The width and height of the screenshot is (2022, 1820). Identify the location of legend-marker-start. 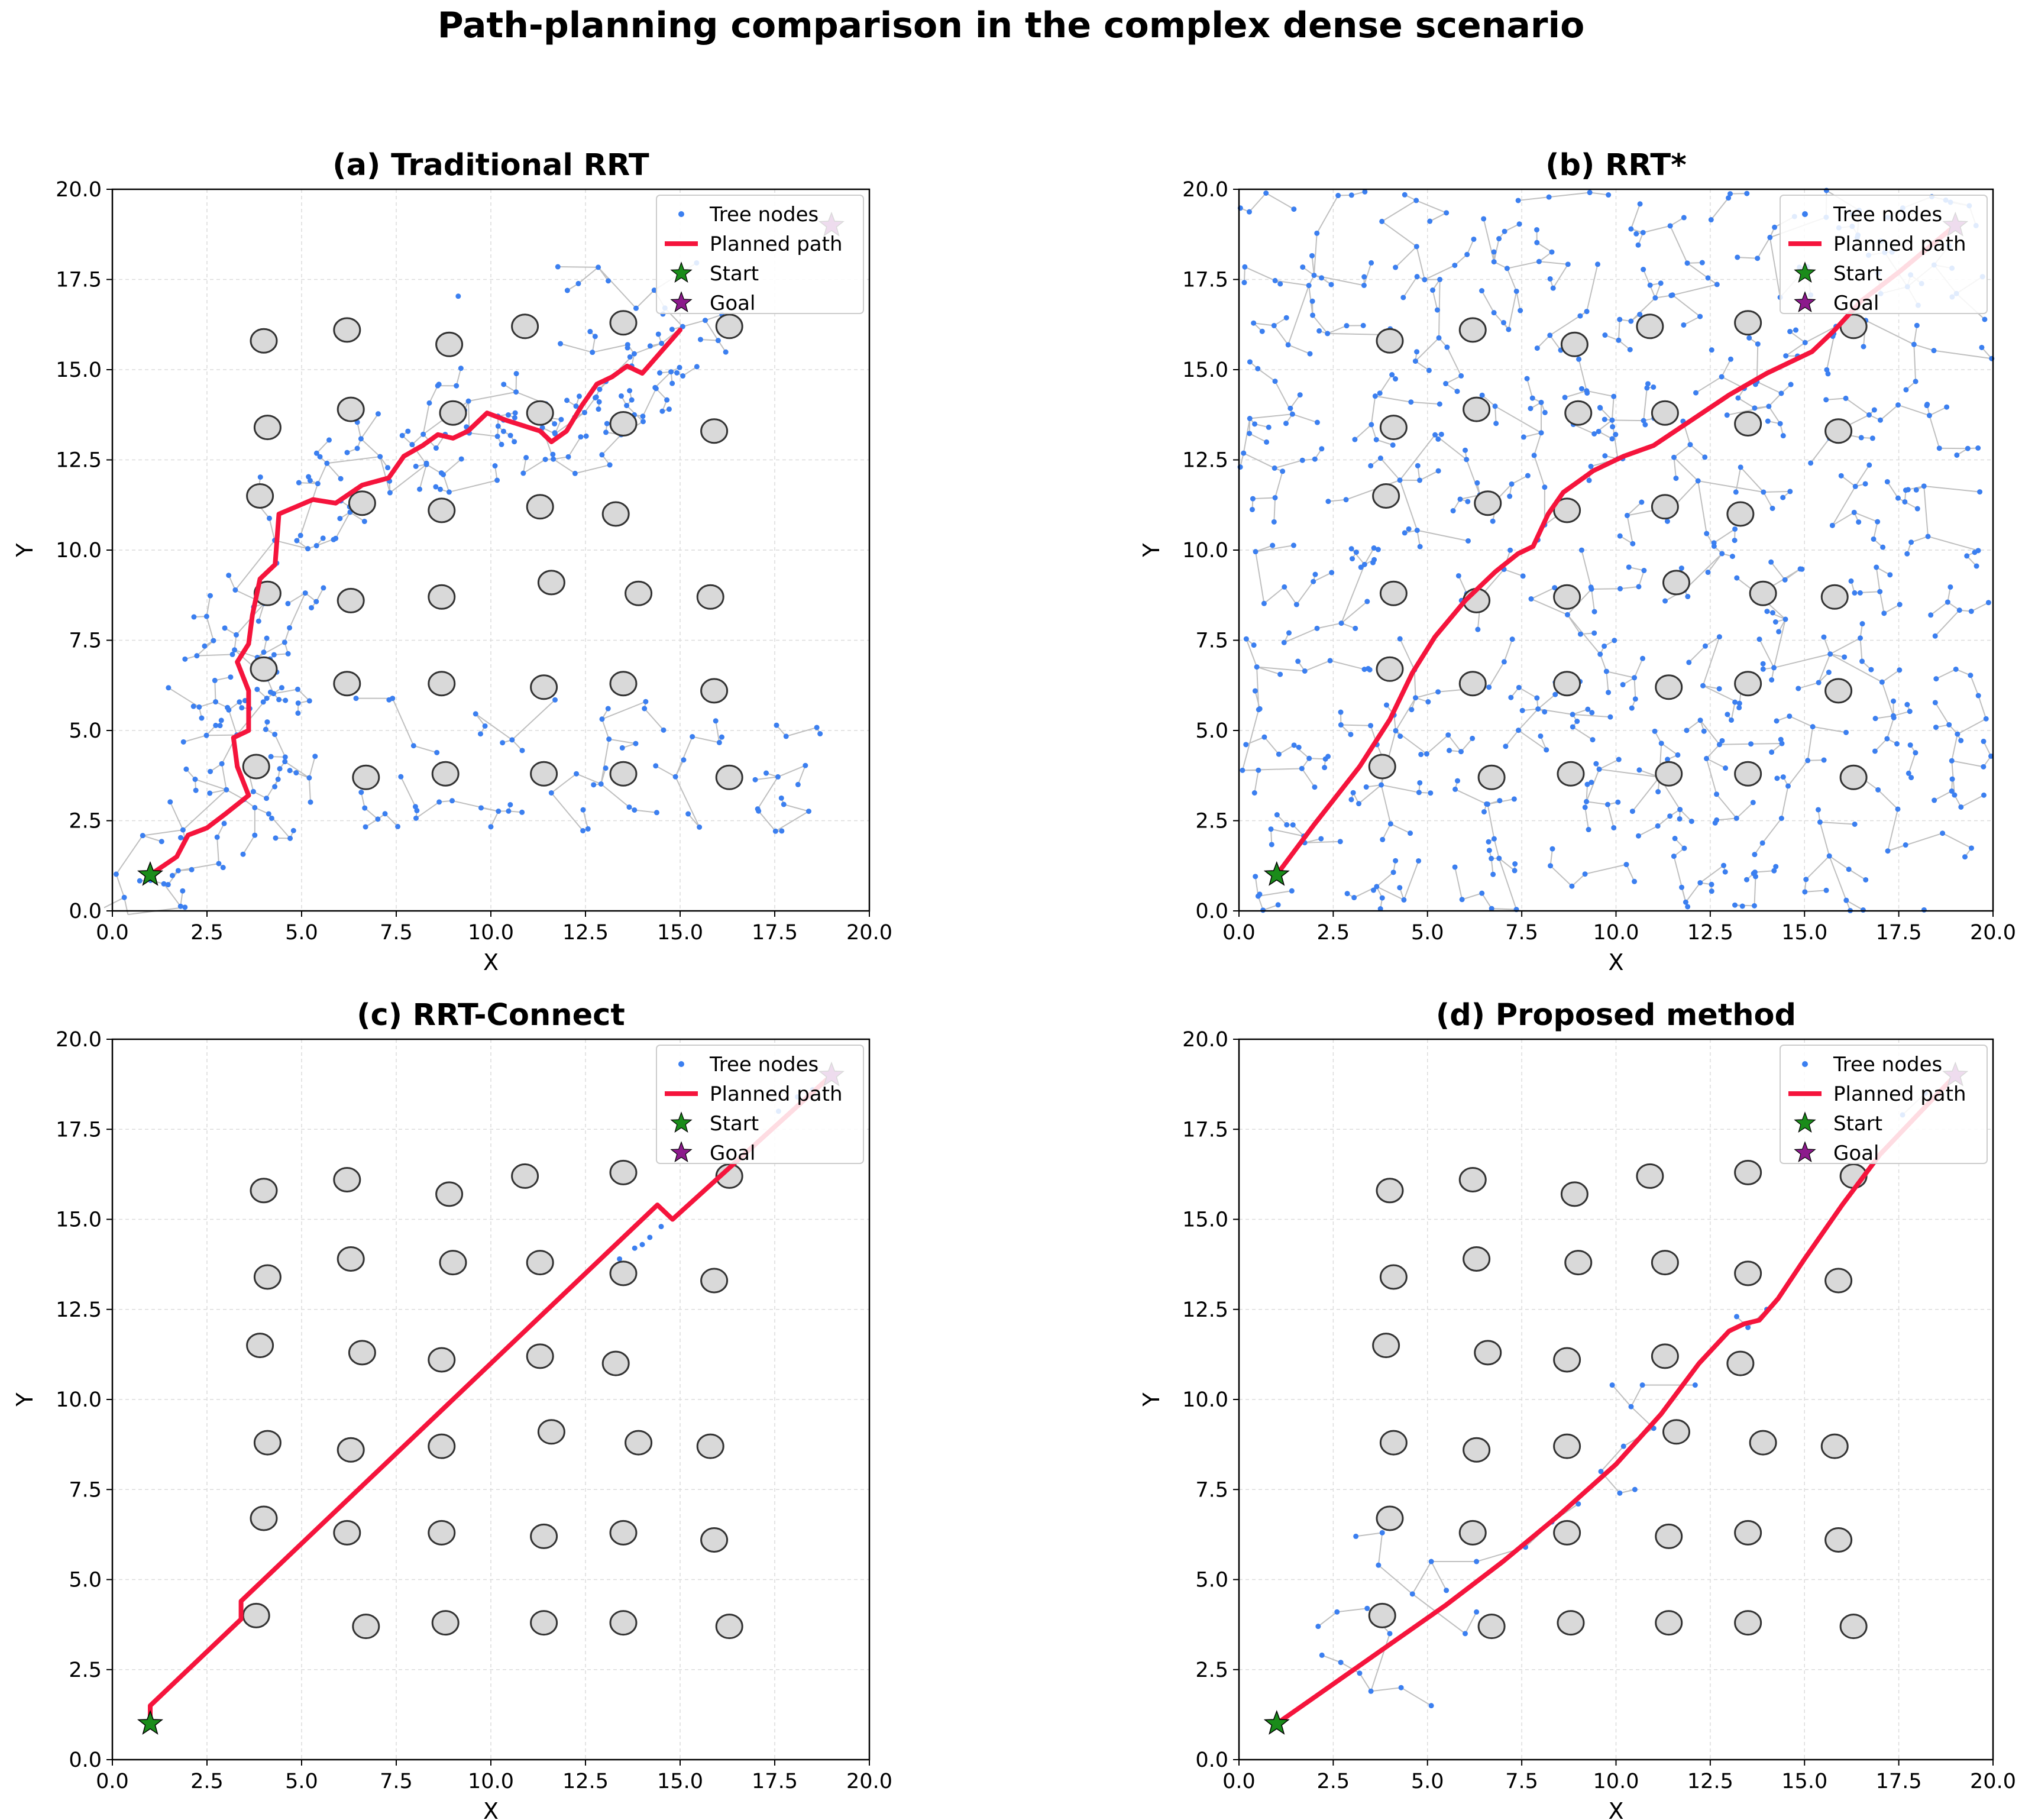
(681, 1122).